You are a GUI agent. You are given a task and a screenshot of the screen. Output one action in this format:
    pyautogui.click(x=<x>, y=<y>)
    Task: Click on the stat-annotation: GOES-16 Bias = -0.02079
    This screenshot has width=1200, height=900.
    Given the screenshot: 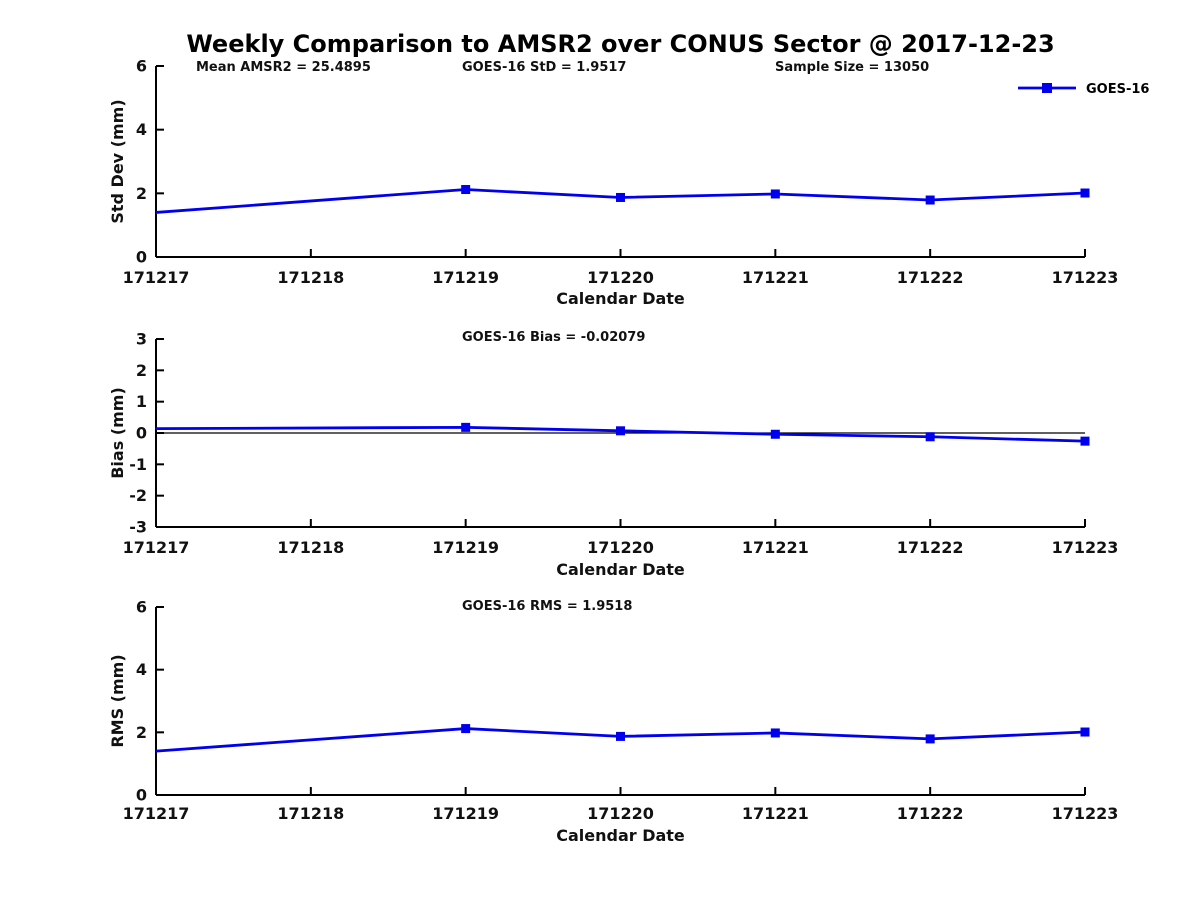 What is the action you would take?
    pyautogui.click(x=553, y=337)
    